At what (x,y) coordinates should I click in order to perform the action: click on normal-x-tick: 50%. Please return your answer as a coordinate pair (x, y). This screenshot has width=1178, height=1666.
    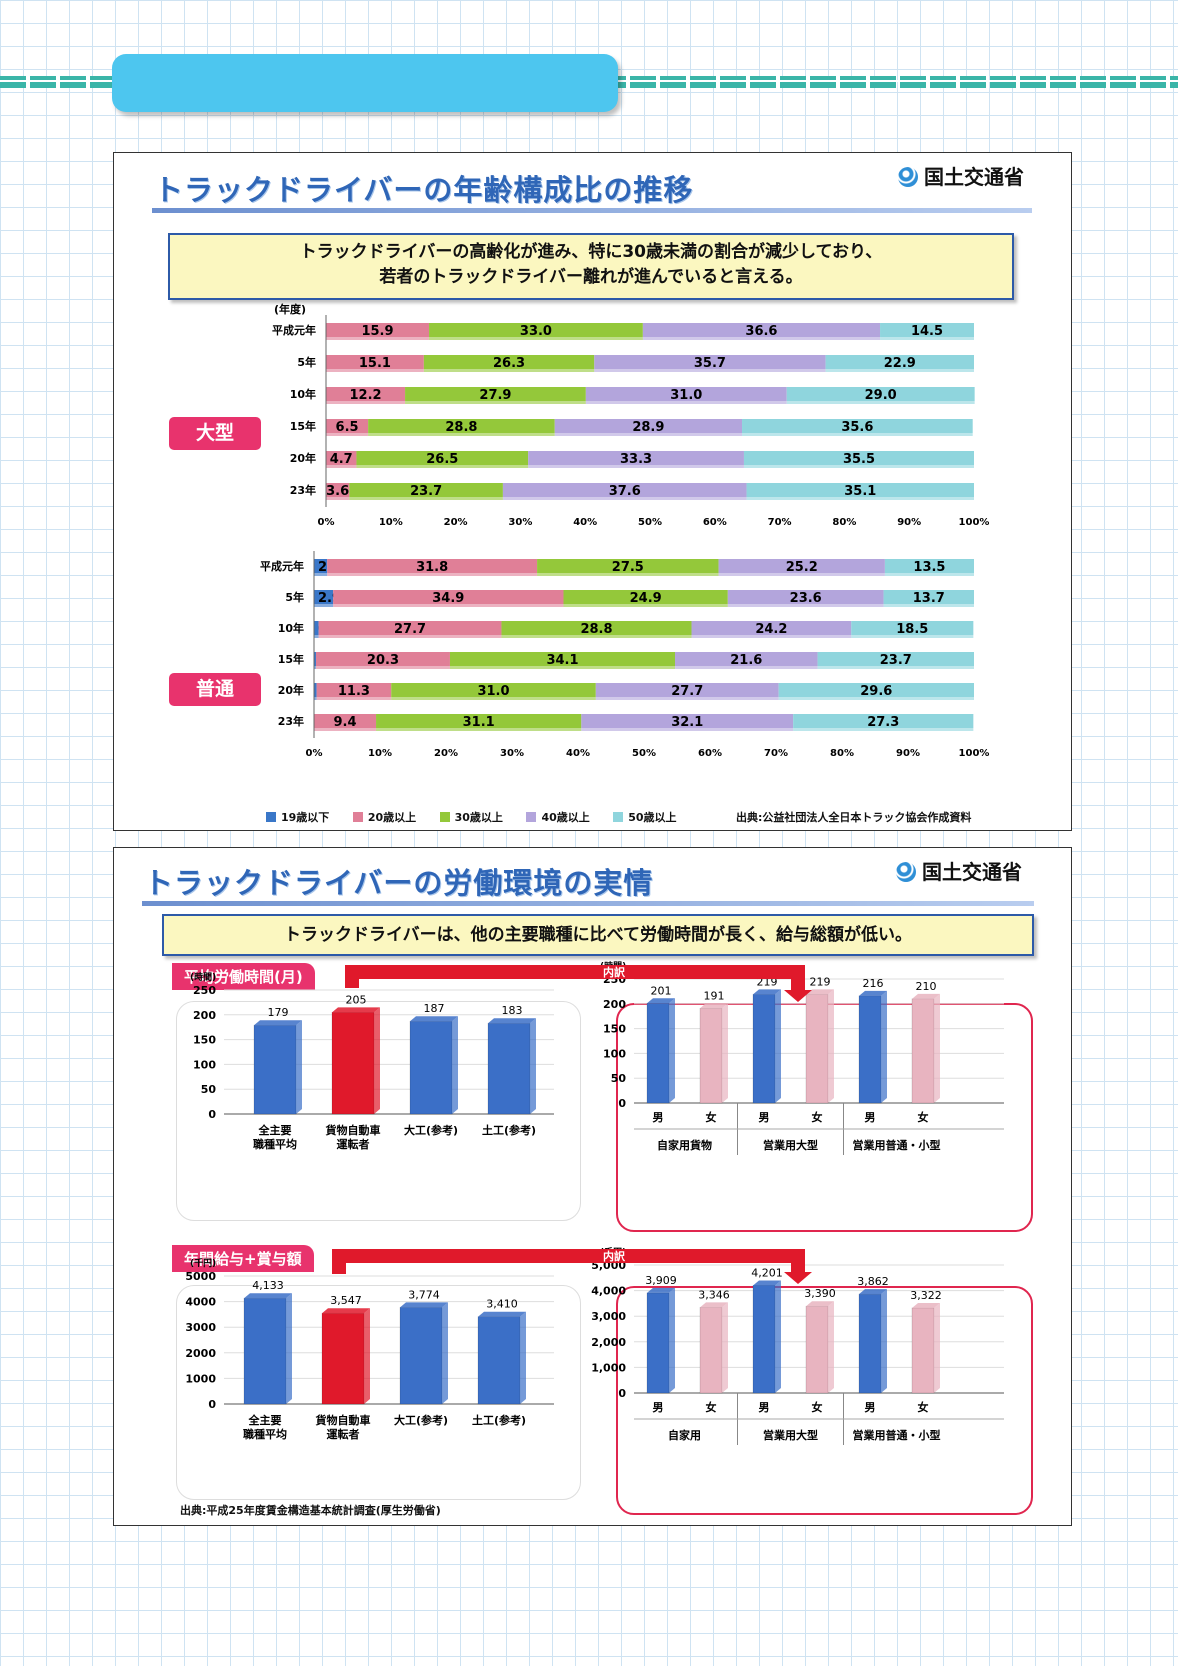
    Looking at the image, I should click on (644, 753).